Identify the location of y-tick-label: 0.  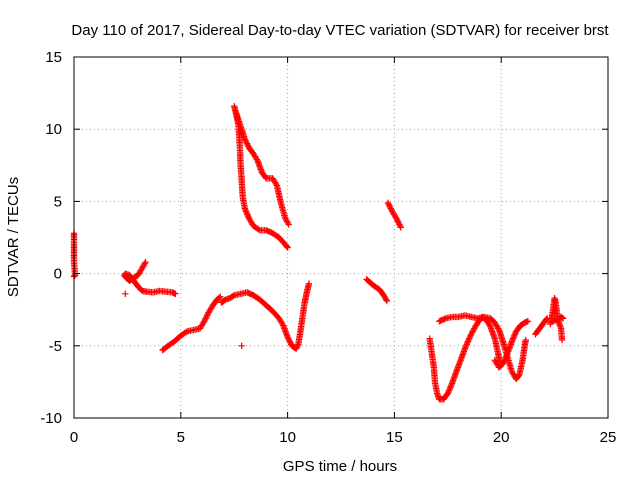
(58, 274).